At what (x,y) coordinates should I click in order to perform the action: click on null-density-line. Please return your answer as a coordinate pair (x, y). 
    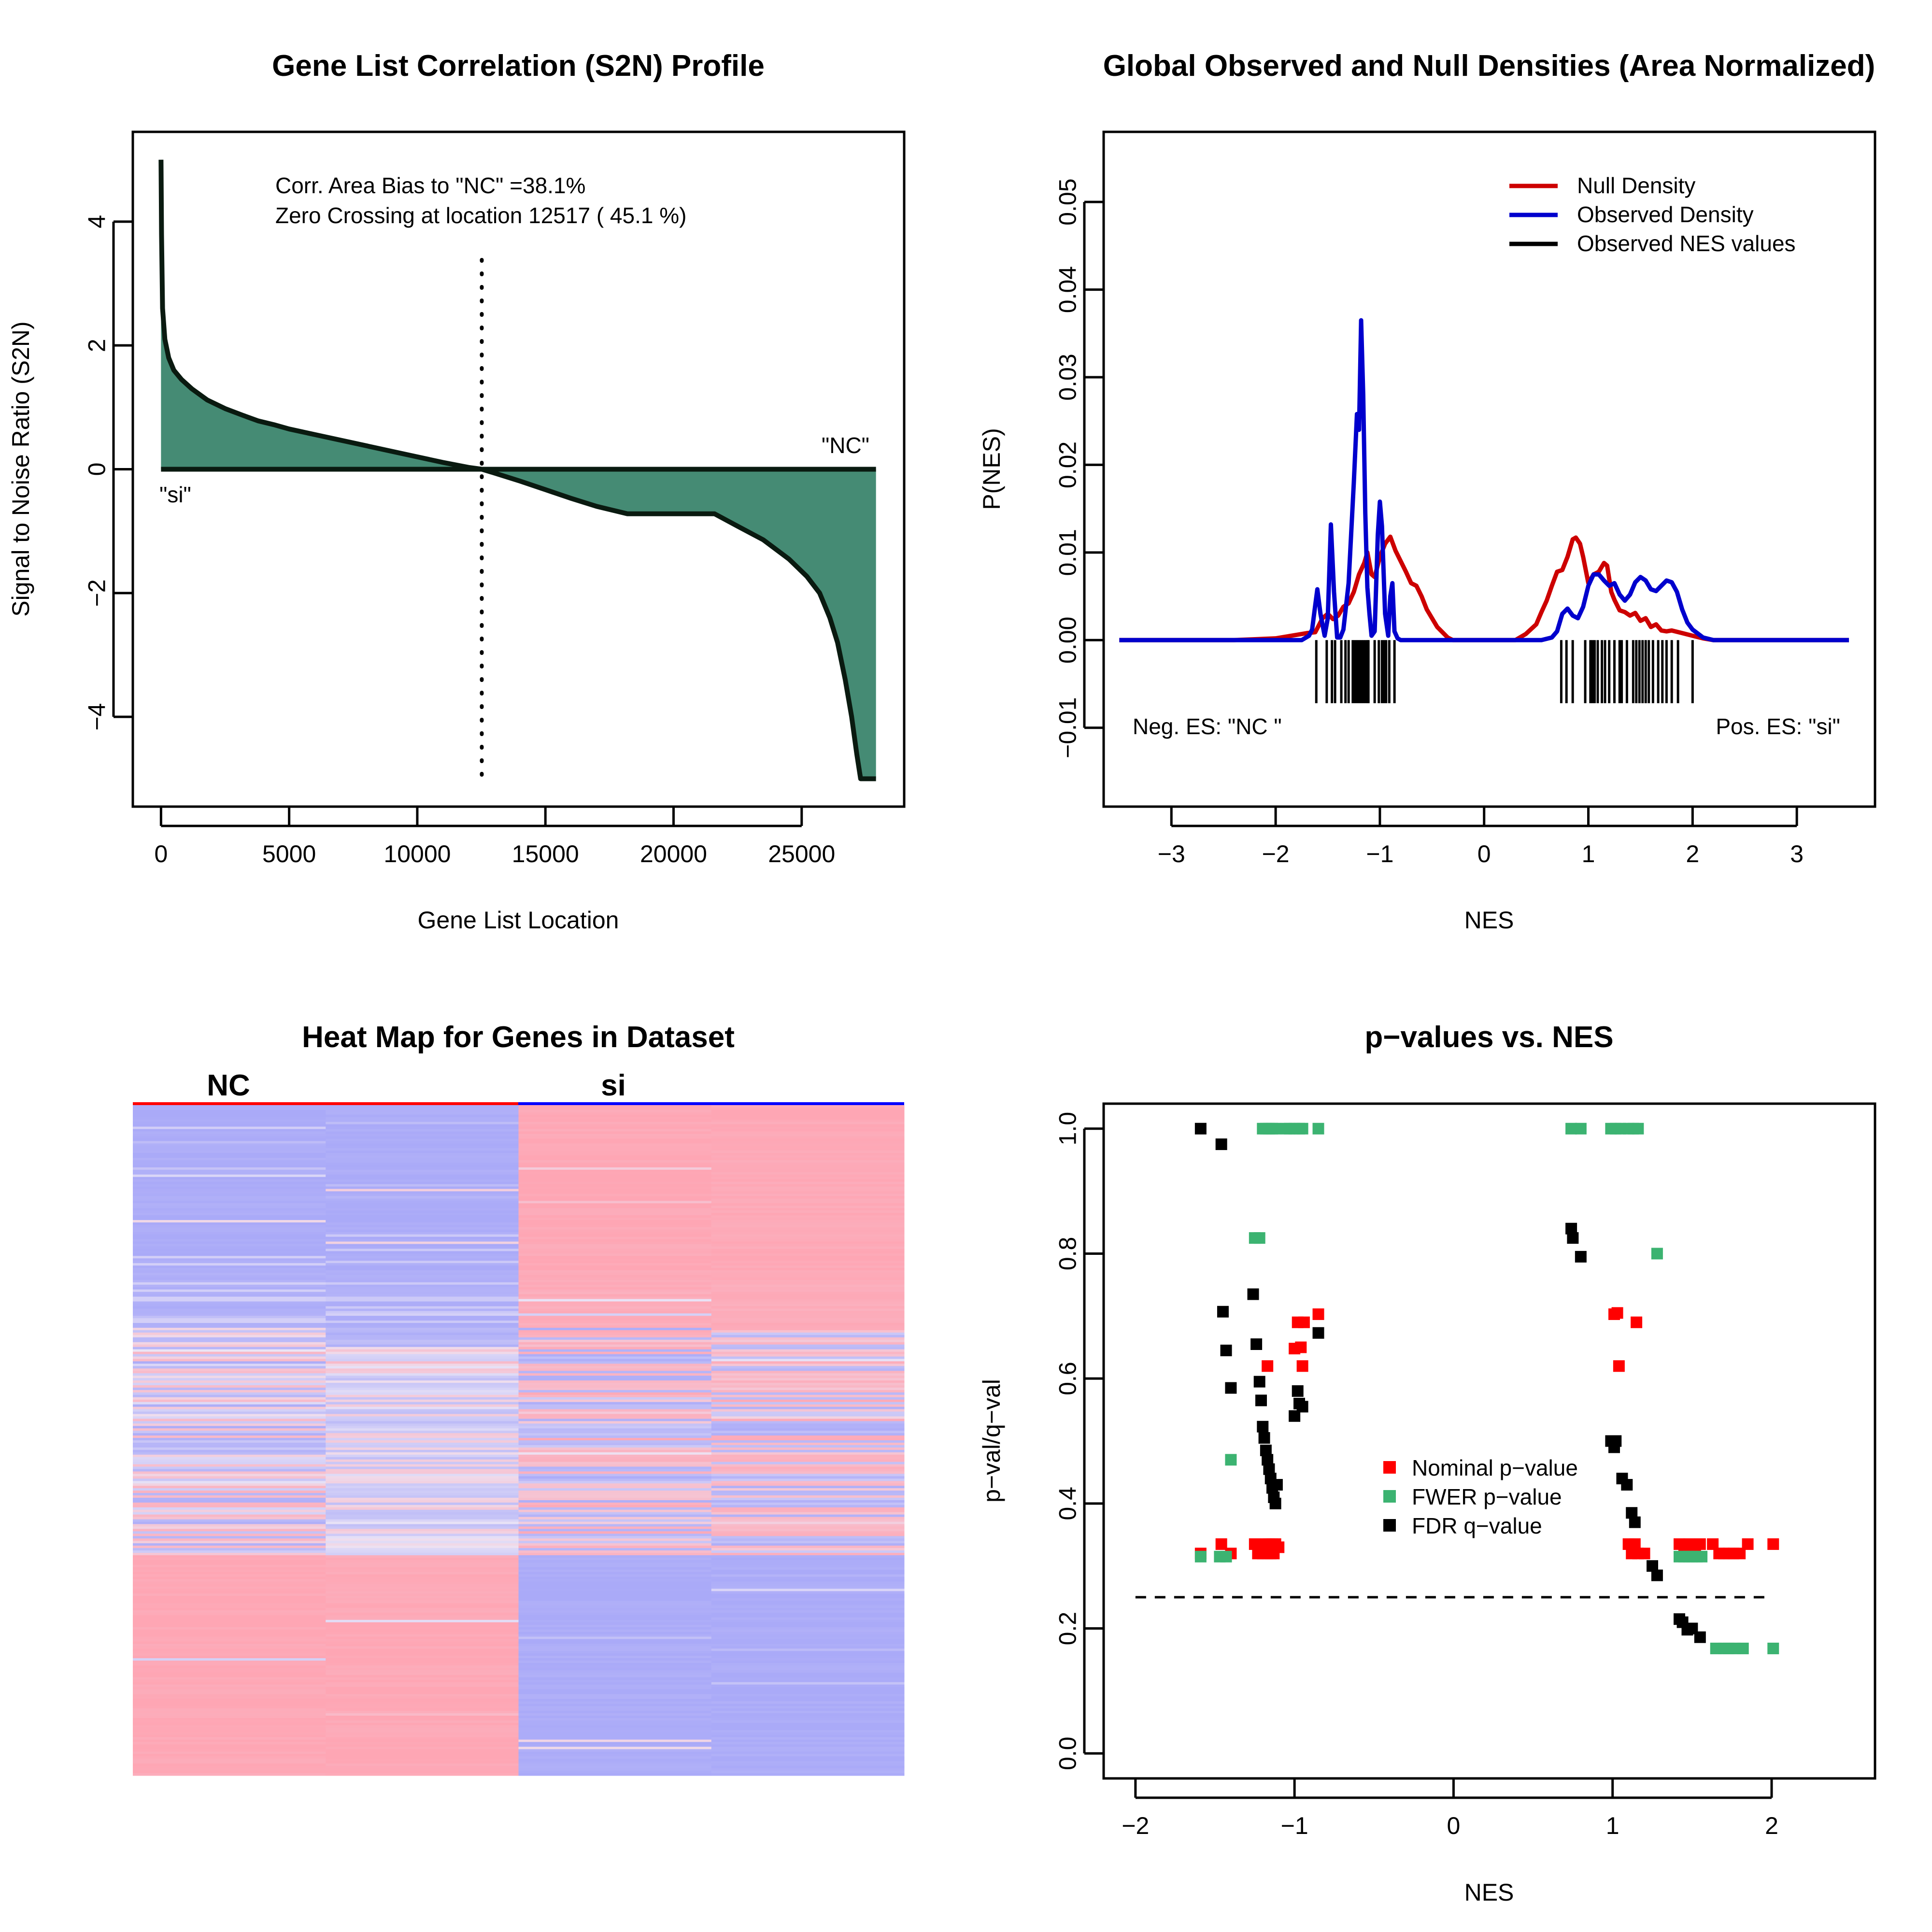
    Looking at the image, I should click on (1484, 588).